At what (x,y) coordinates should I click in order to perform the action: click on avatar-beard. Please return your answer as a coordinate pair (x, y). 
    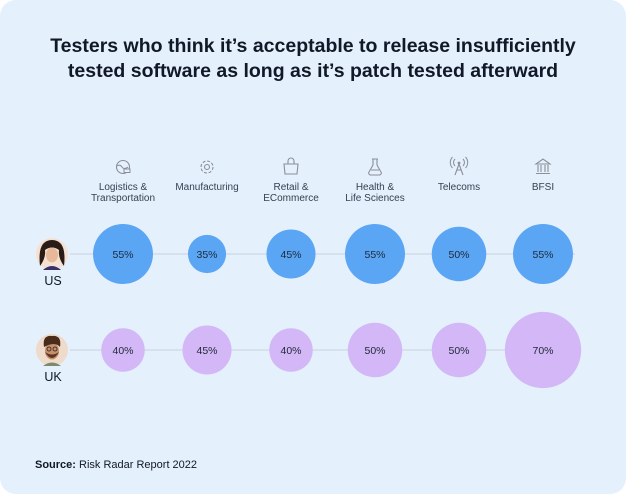
    Looking at the image, I should click on (52, 355).